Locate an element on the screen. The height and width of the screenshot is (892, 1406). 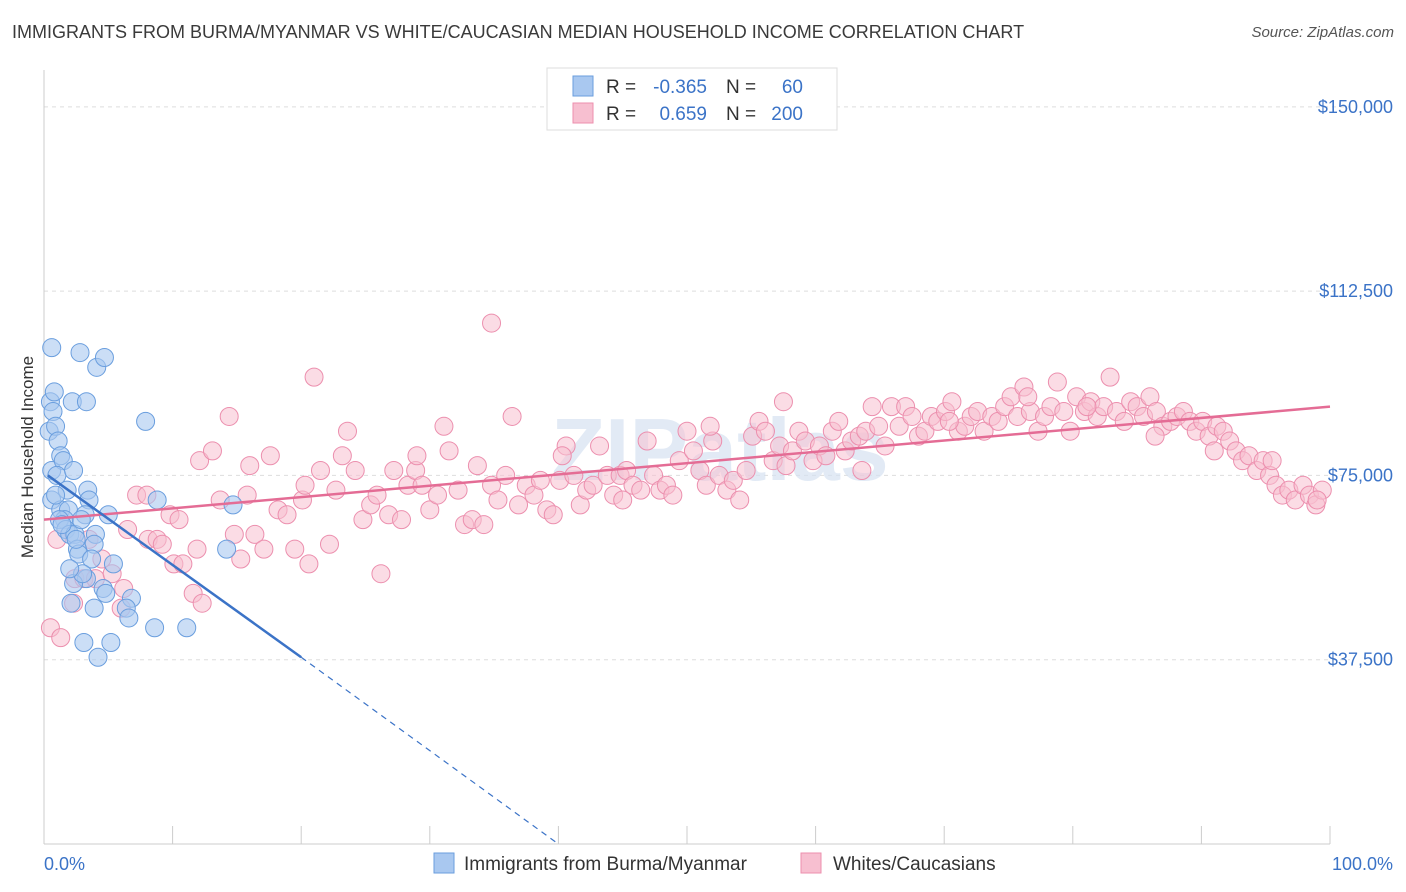
trend-line-burma is located at coordinates (174, 566).